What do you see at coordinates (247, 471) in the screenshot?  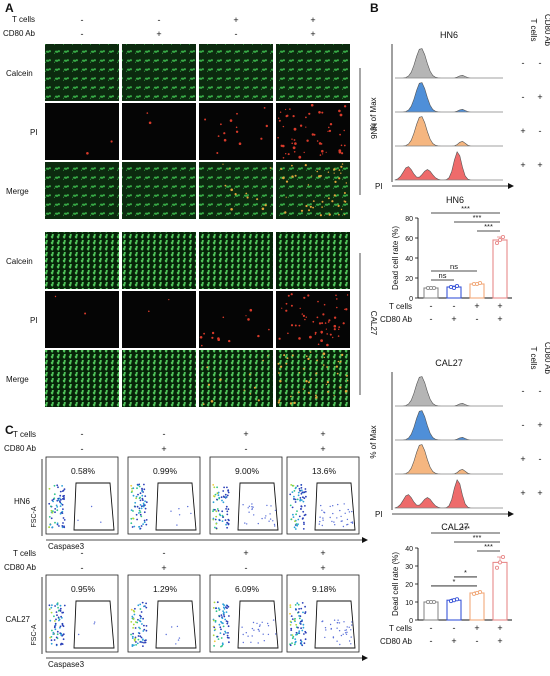 I see `flow-percent: 9.00%` at bounding box center [247, 471].